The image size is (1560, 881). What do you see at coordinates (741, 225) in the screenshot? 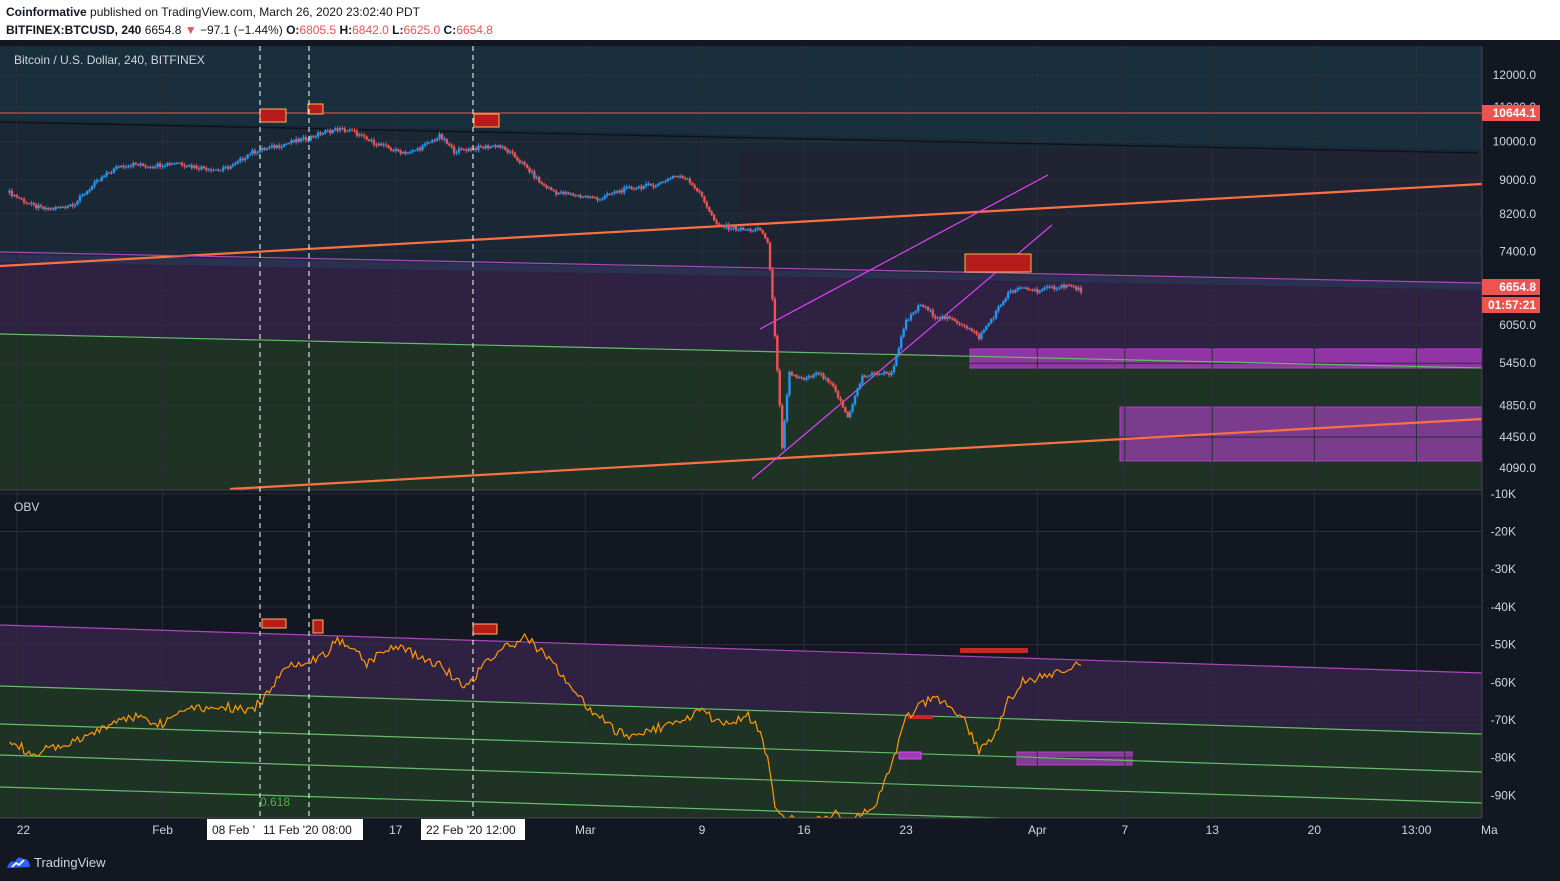
I see `orange-upper-trendline` at bounding box center [741, 225].